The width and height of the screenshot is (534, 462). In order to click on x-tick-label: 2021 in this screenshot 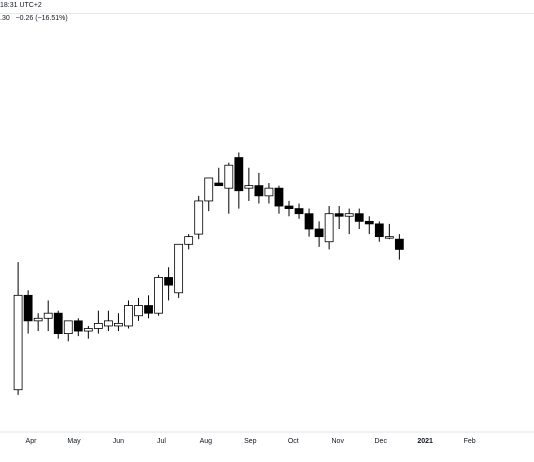, I will do `click(425, 441)`.